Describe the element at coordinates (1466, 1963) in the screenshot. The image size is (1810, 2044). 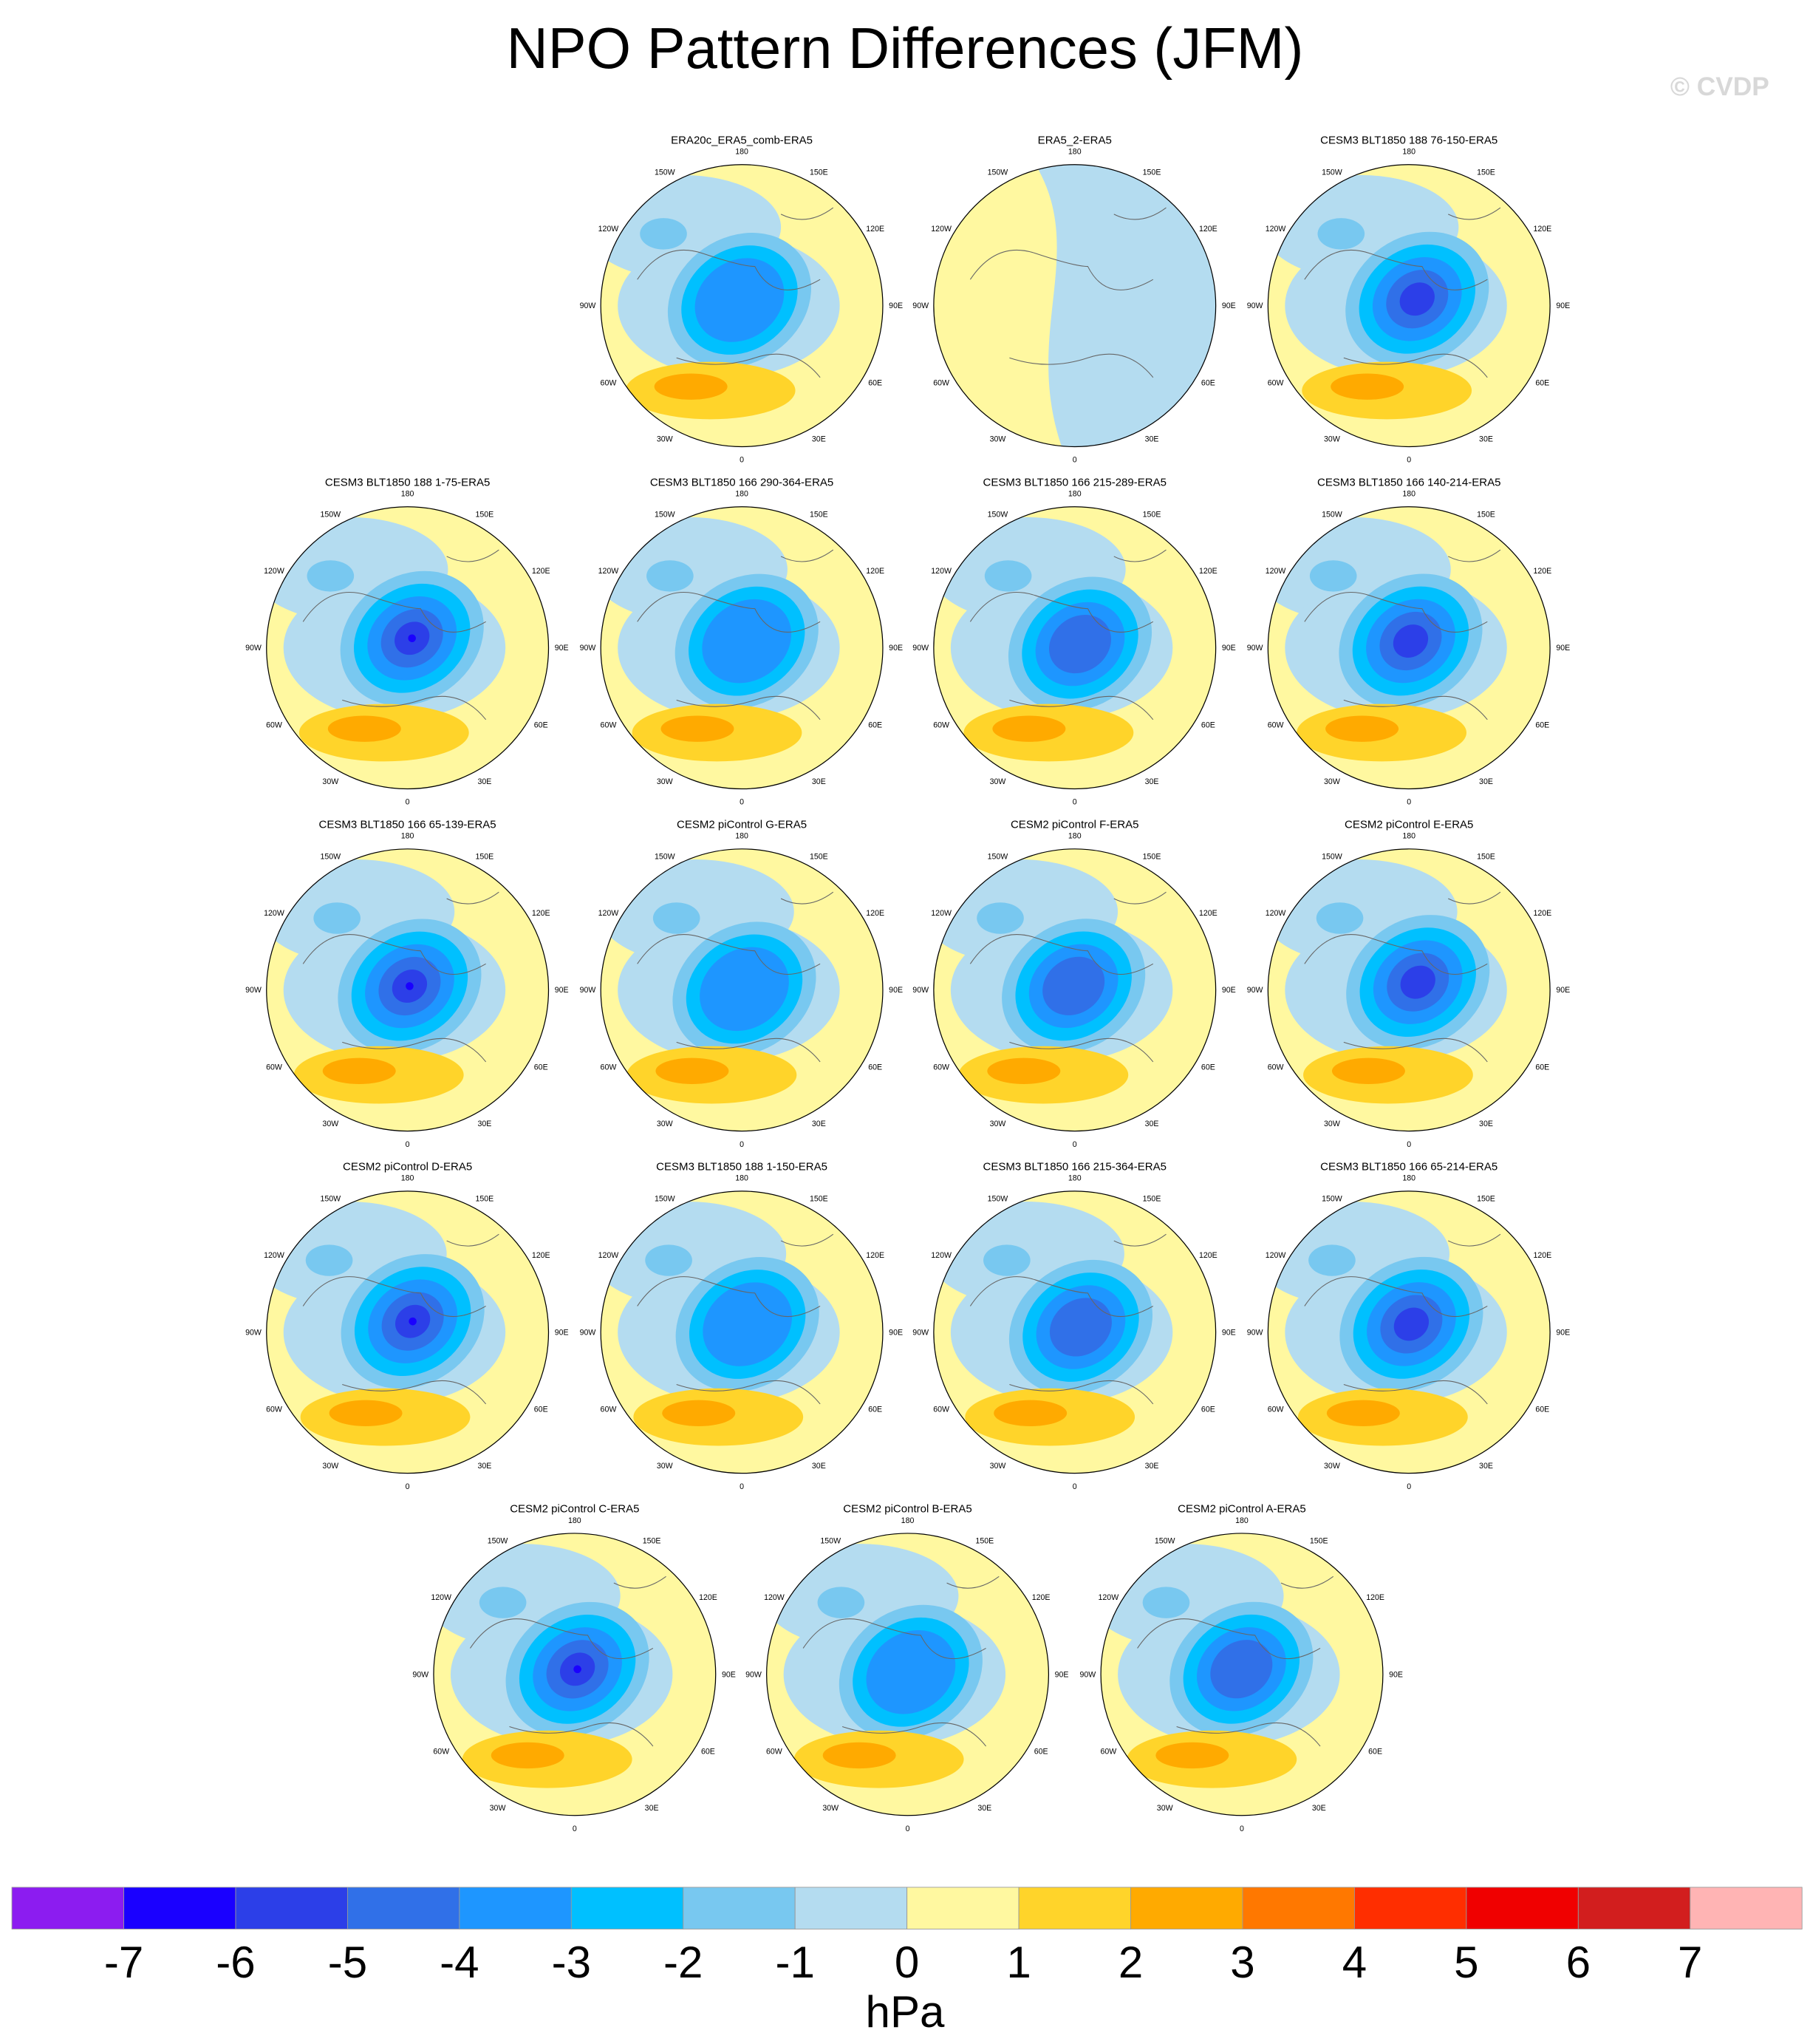
I see `colorbar-label: 5` at that location.